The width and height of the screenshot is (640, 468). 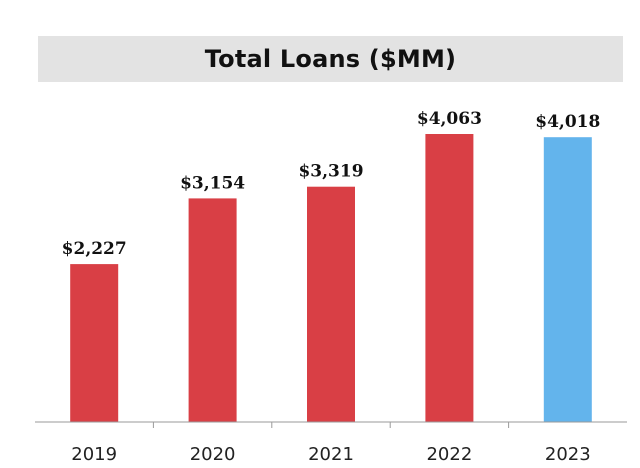 What do you see at coordinates (449, 454) in the screenshot?
I see `x-tick-label-2022: 2022` at bounding box center [449, 454].